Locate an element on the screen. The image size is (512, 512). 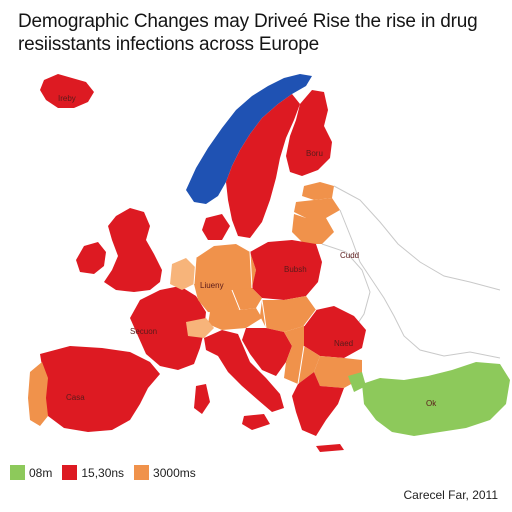
region-finland is located at coordinates (309, 133).